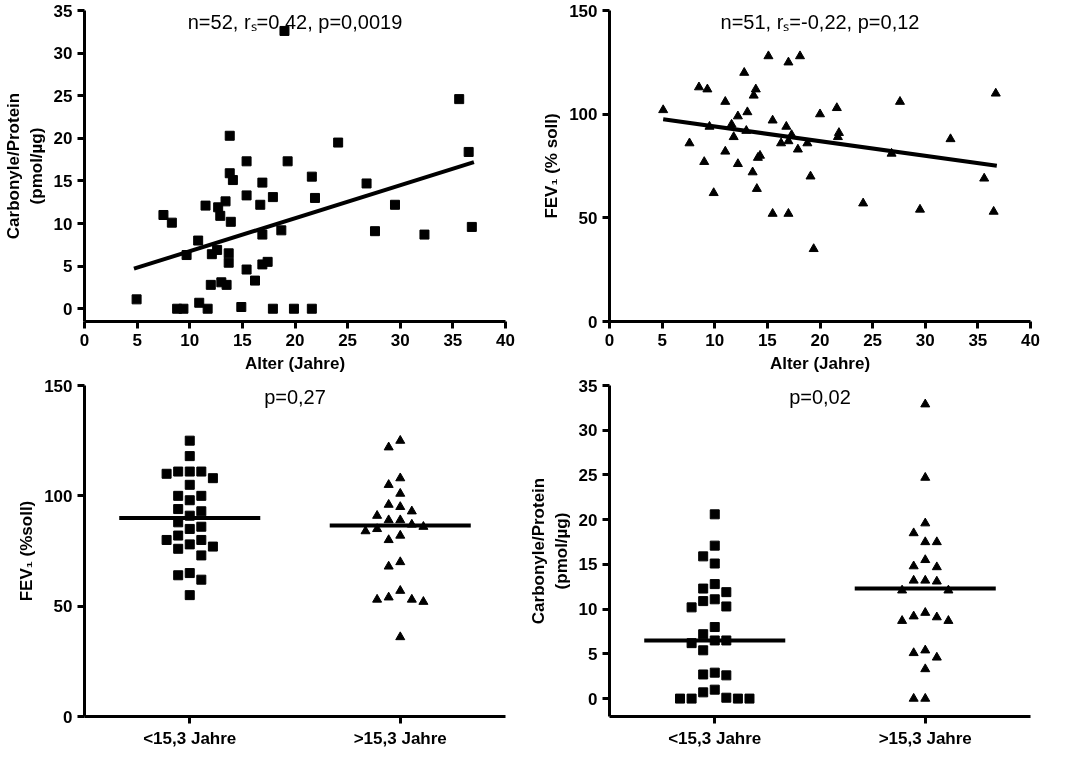 This screenshot has height=769, width=1069. What do you see at coordinates (295, 396) in the screenshot?
I see `annotation: p=0,27` at bounding box center [295, 396].